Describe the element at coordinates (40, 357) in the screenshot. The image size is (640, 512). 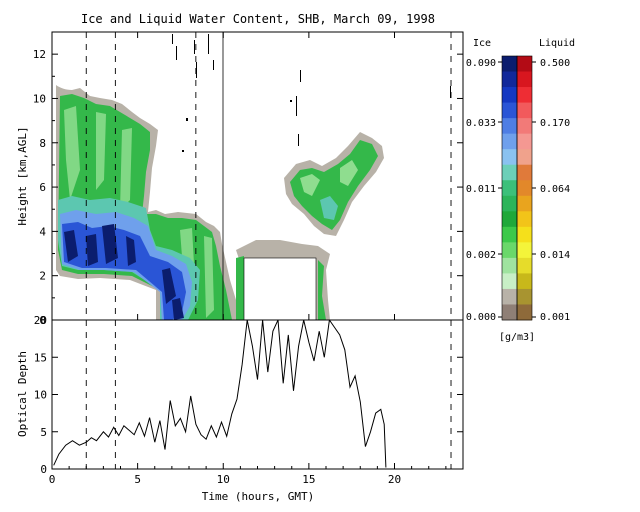
I see `bottom-y-tick-label-15: 15` at that location.